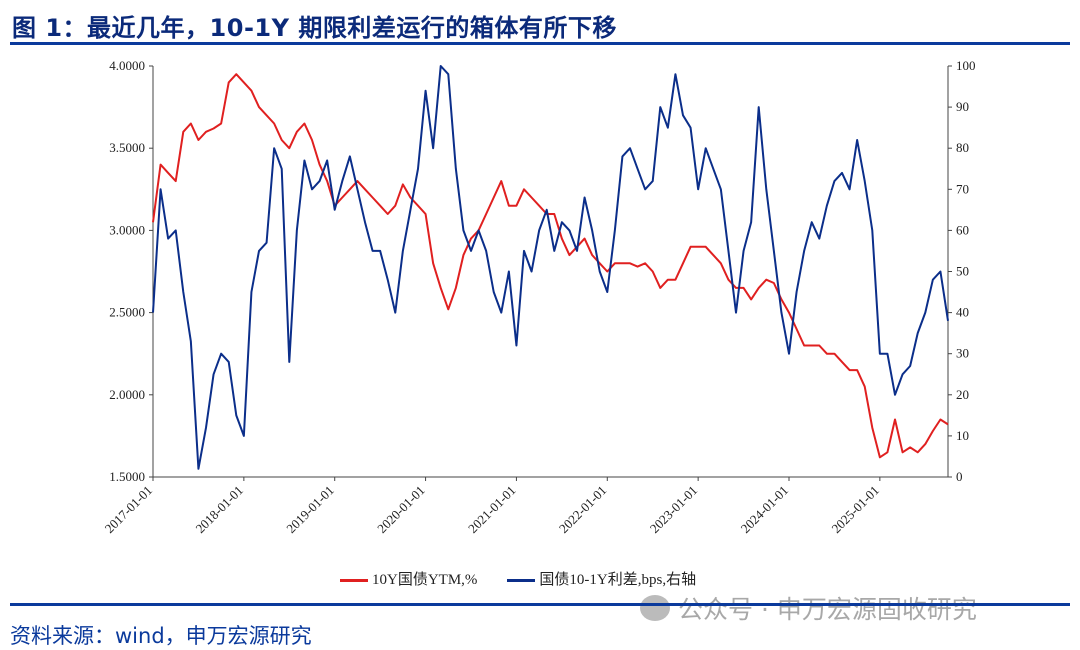 The height and width of the screenshot is (650, 1080). I want to click on left-tick-label: 2.5000, so click(127, 312).